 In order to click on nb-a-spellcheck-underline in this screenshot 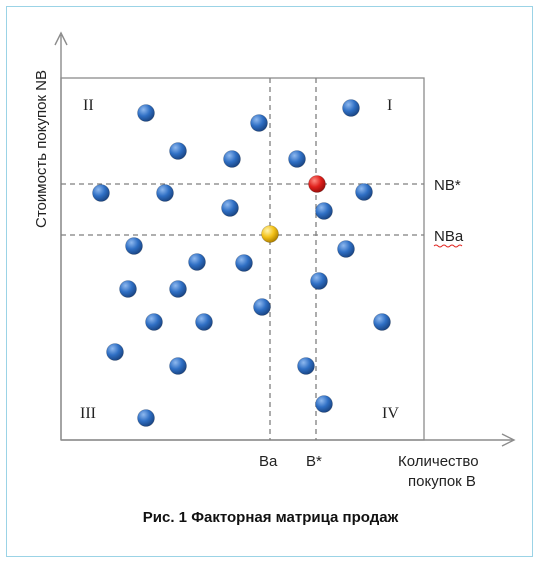, I will do `click(448, 246)`.